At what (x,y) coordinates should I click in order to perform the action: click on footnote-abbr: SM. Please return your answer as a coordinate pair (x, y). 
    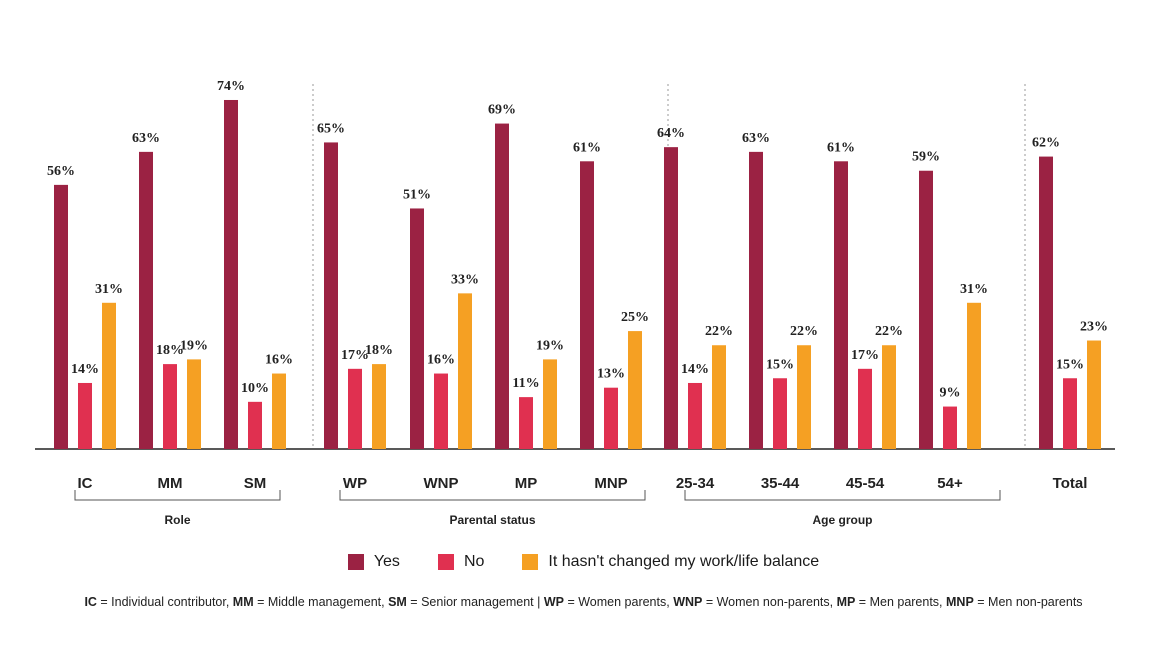
    Looking at the image, I should click on (397, 602).